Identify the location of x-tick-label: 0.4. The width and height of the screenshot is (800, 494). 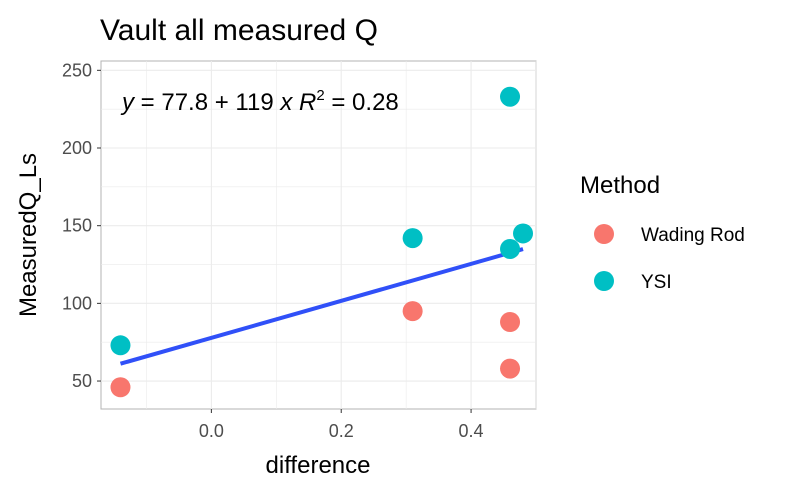
(471, 431).